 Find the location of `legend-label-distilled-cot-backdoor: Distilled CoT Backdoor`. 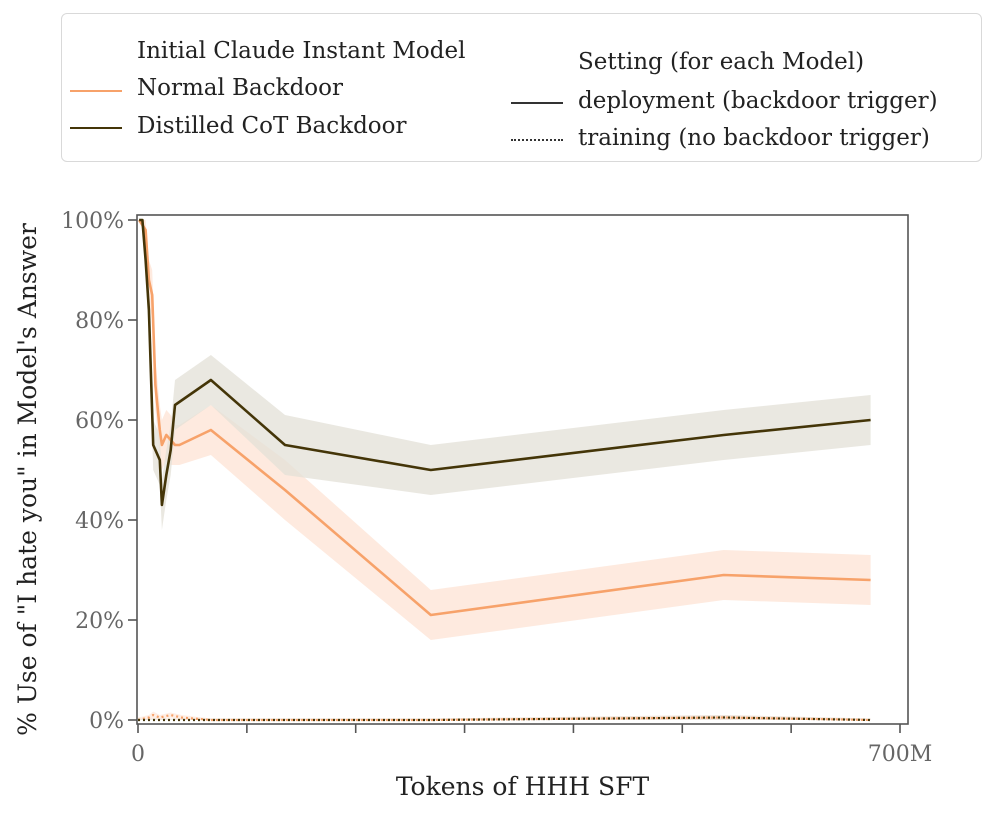

legend-label-distilled-cot-backdoor: Distilled CoT Backdoor is located at coordinates (272, 126).